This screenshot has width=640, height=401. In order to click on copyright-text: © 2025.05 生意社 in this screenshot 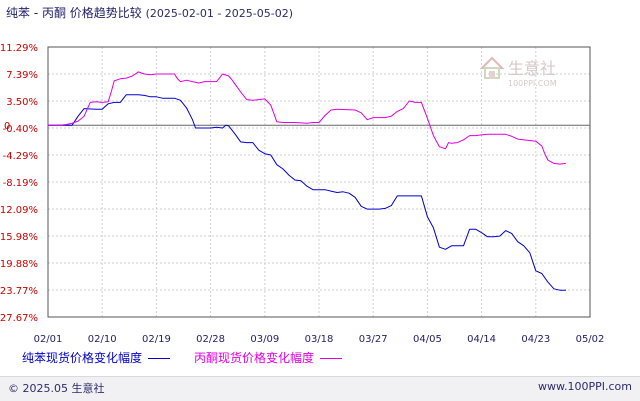, I will do `click(56, 388)`.